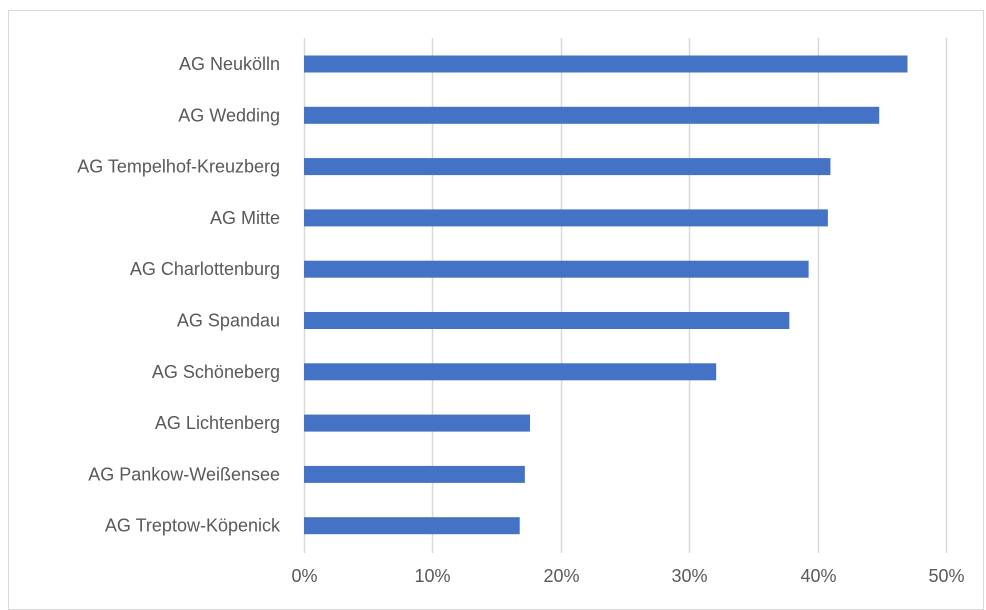  I want to click on x-tick-label: 0%, so click(304, 576).